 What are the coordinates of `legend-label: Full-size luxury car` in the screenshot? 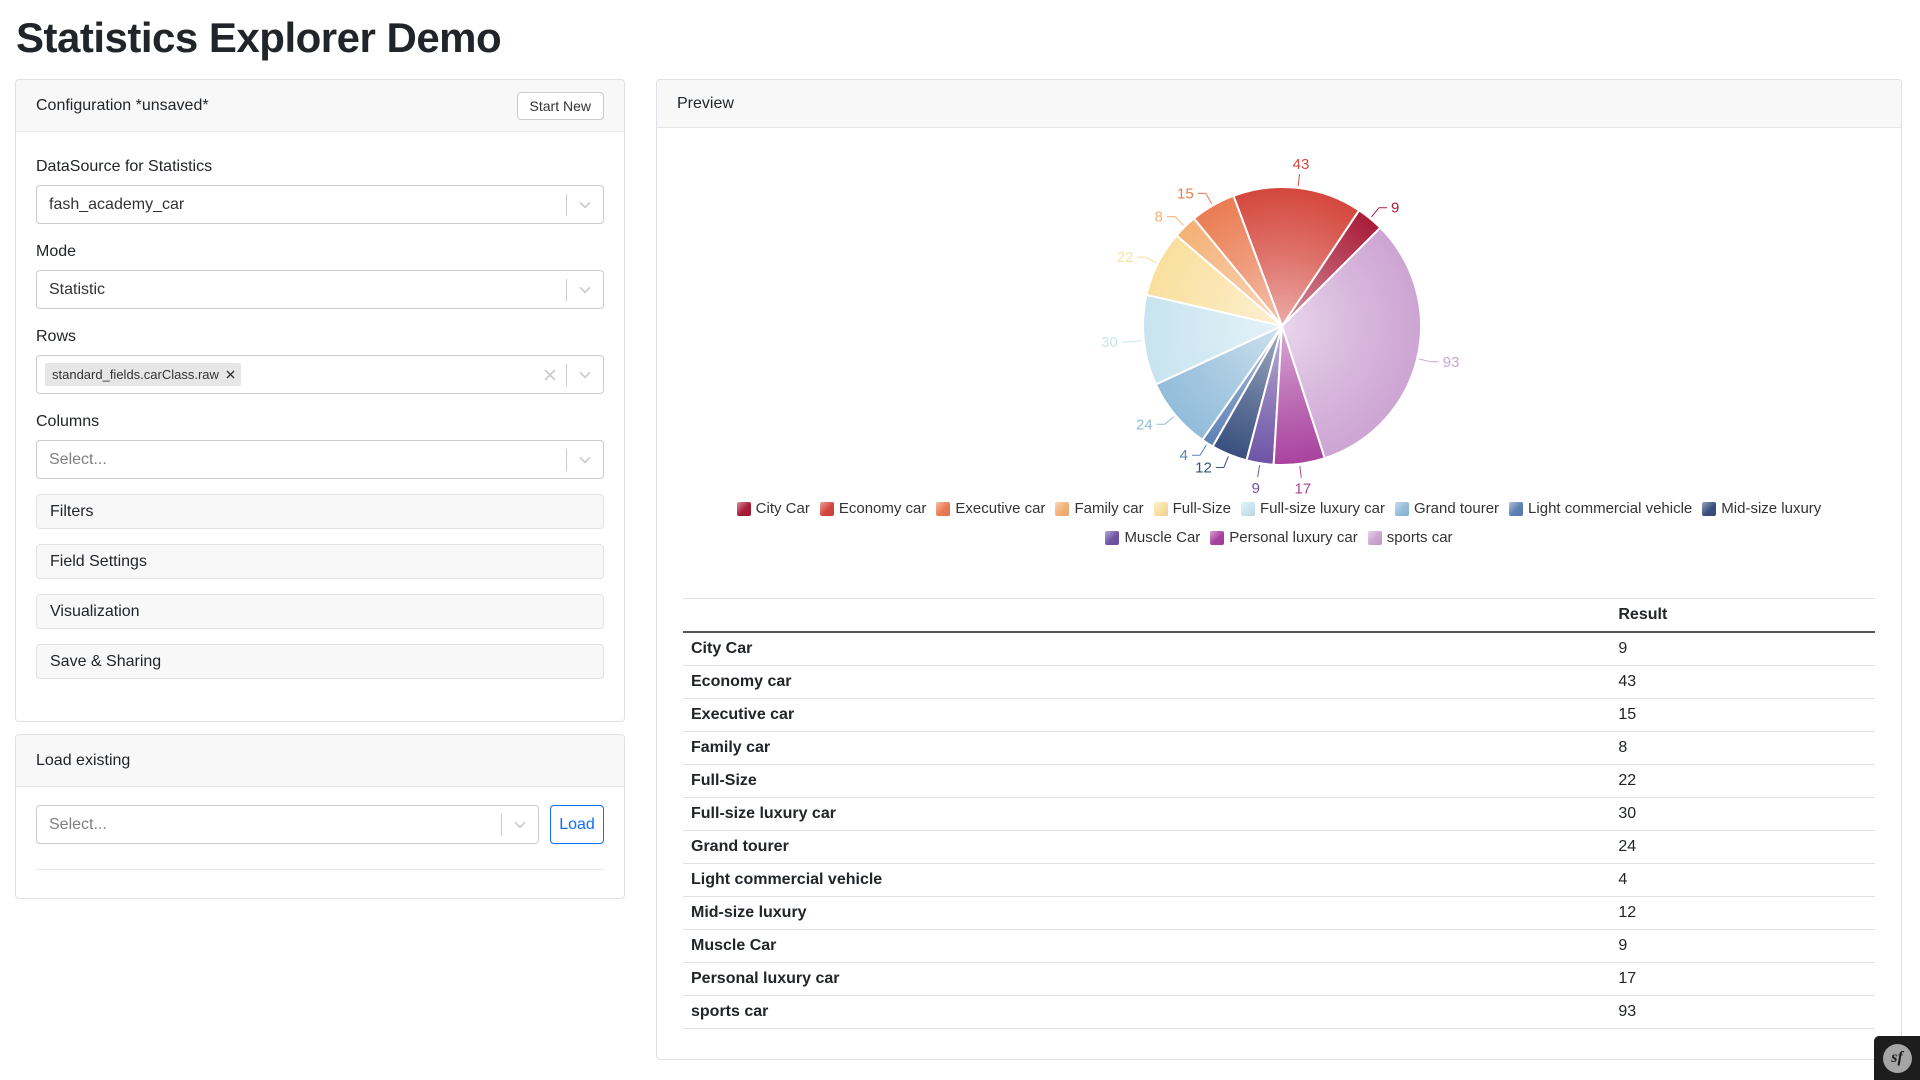 It's located at (1322, 508).